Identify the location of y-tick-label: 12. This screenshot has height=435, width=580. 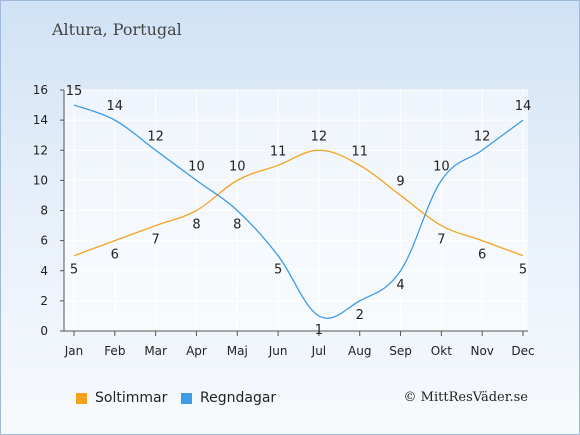
(40, 150).